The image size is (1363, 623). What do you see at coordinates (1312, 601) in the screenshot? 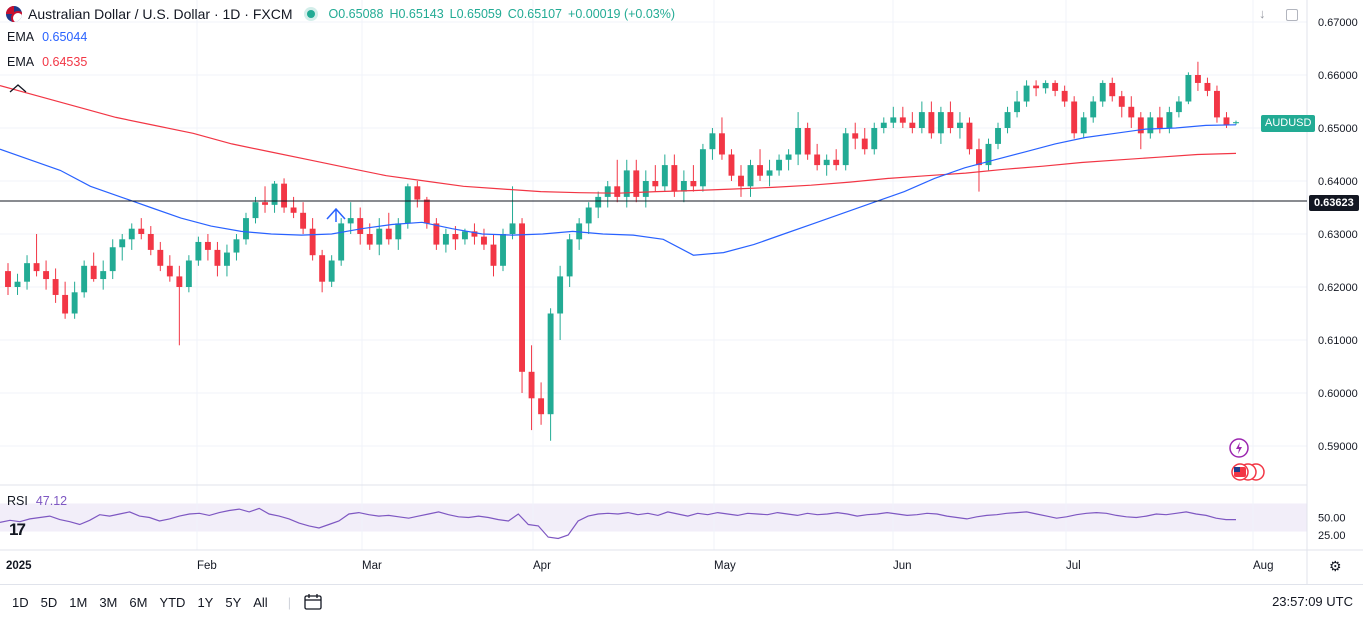
I see `utc-clock: 23:57:09 UTC` at bounding box center [1312, 601].